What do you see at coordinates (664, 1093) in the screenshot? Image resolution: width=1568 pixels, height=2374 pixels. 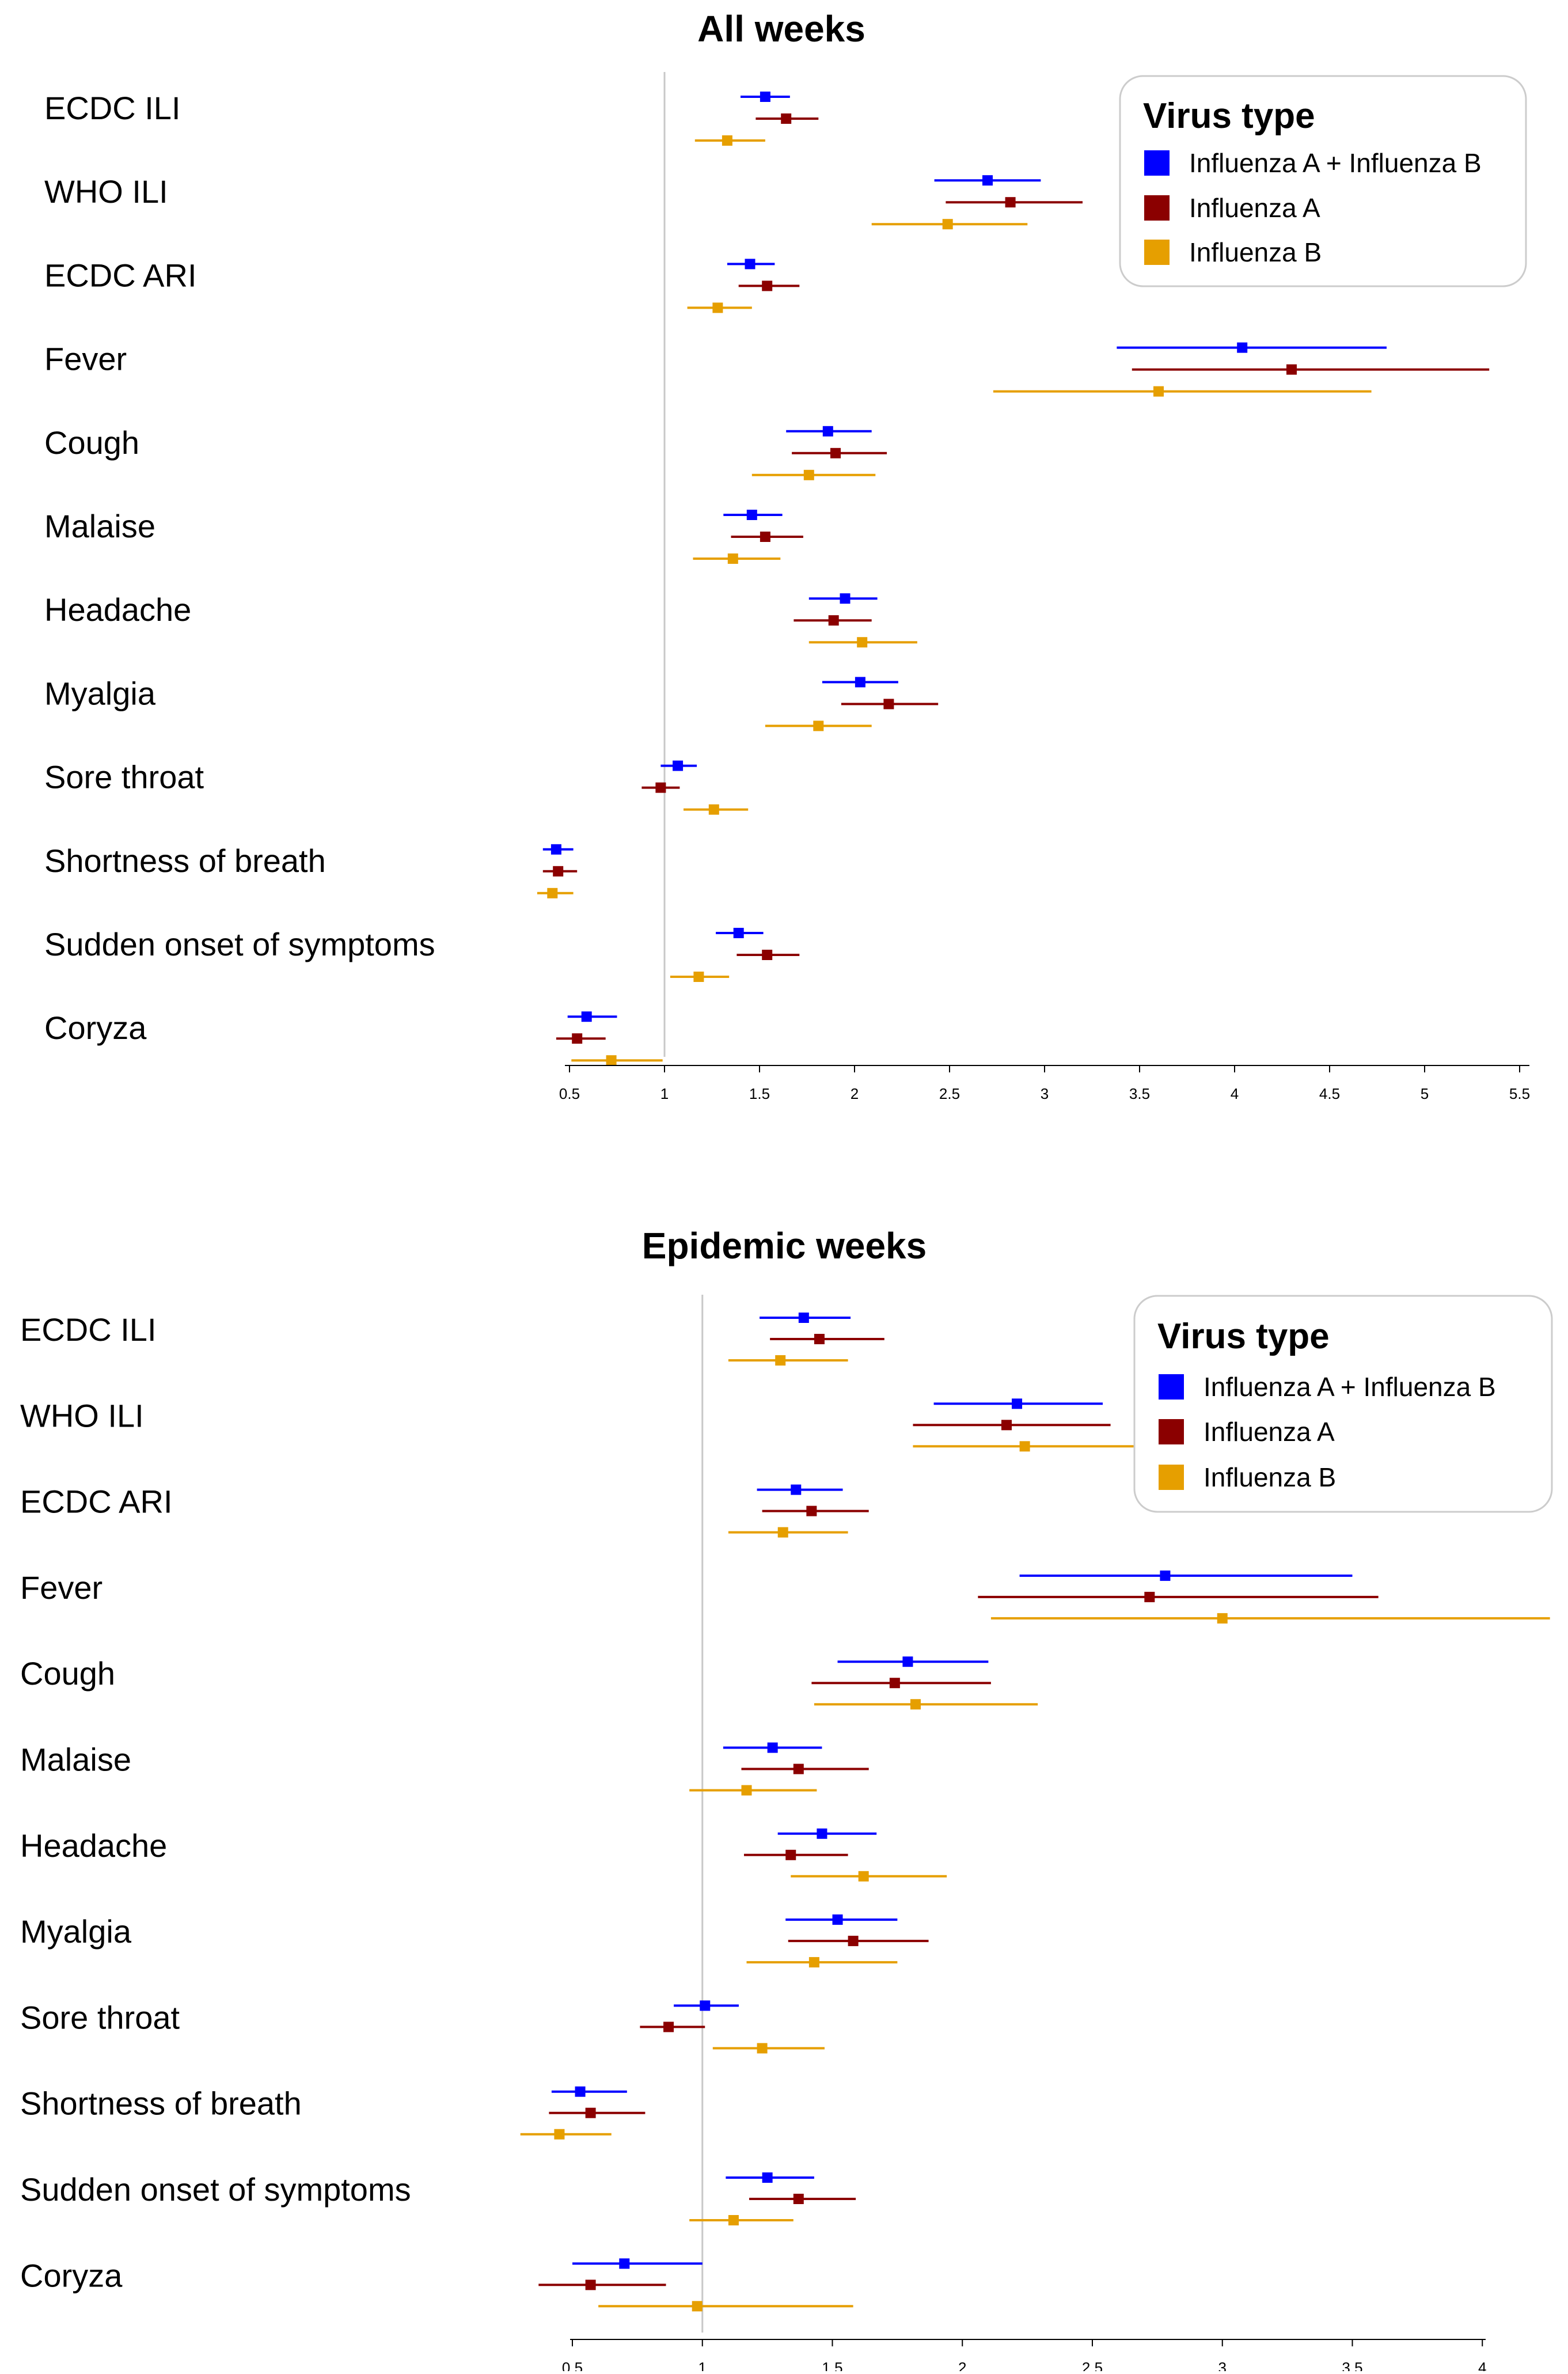 I see `x-tick-label: 1` at bounding box center [664, 1093].